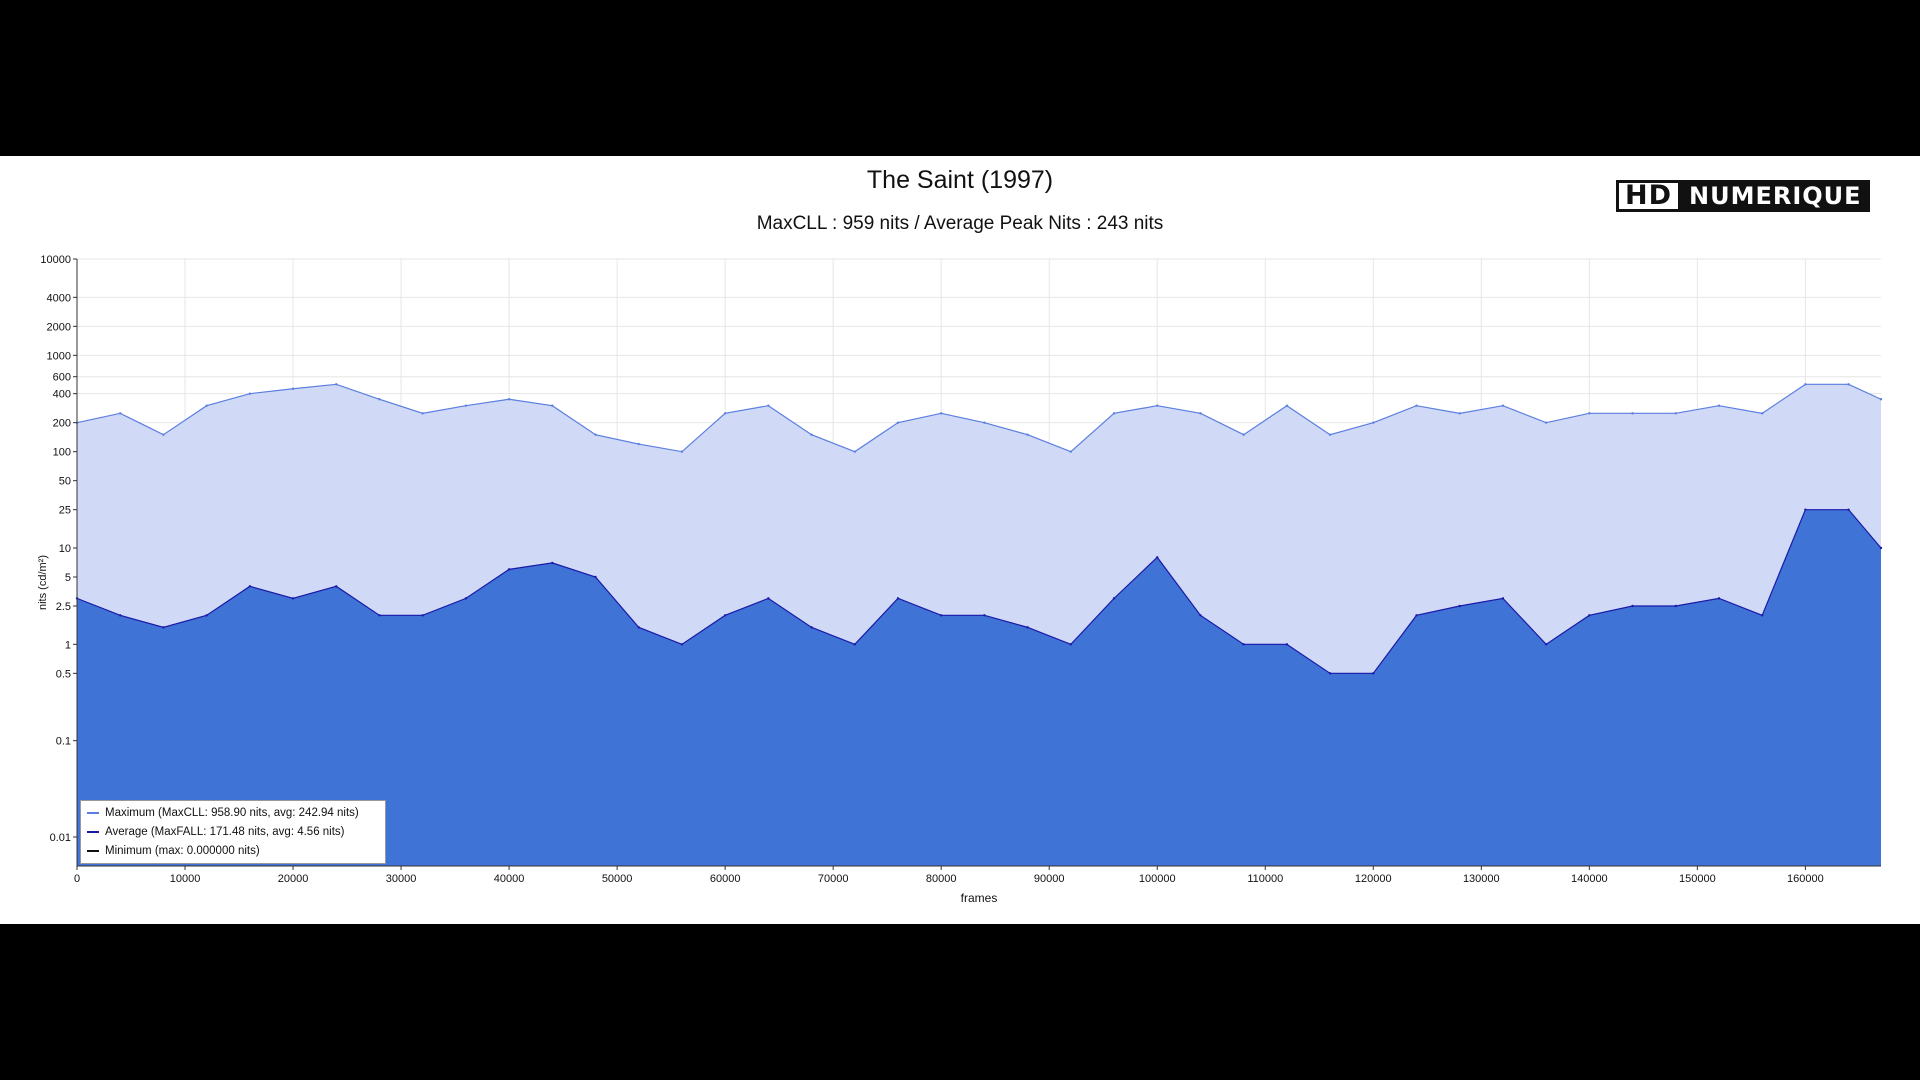 This screenshot has width=1920, height=1080. What do you see at coordinates (1805, 879) in the screenshot?
I see `x-tick-label-16: 160000` at bounding box center [1805, 879].